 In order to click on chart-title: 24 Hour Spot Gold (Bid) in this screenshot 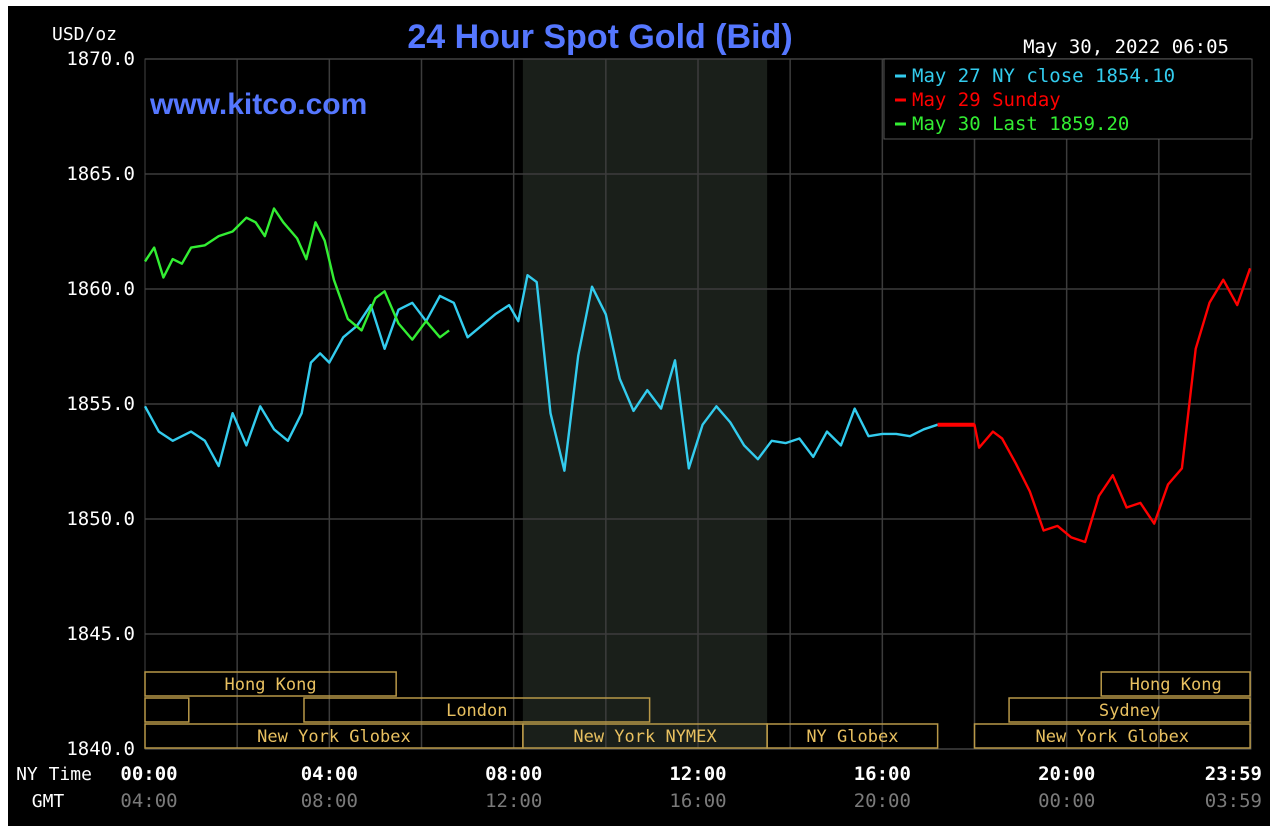, I will do `click(599, 37)`.